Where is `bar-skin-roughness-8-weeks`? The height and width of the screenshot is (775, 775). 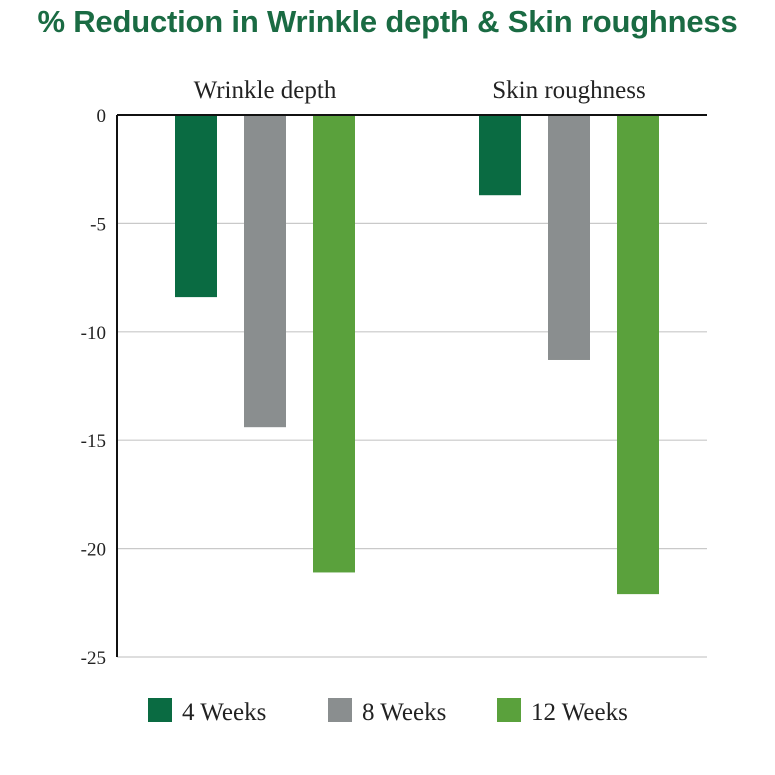
bar-skin-roughness-8-weeks is located at coordinates (569, 237).